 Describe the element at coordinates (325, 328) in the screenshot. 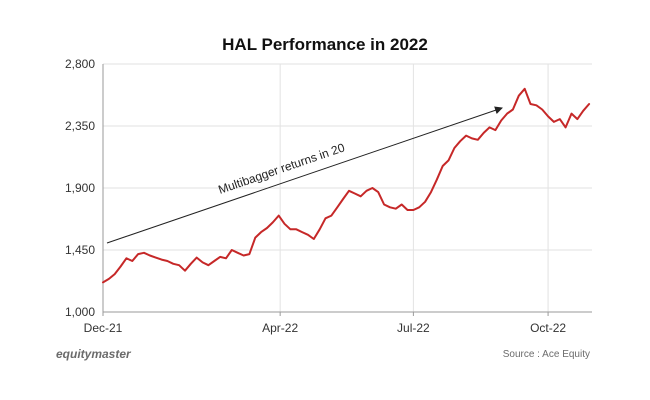

I see `x-tick-labels: Dec-21 Apr-22 Jul-22 Oct-22` at that location.